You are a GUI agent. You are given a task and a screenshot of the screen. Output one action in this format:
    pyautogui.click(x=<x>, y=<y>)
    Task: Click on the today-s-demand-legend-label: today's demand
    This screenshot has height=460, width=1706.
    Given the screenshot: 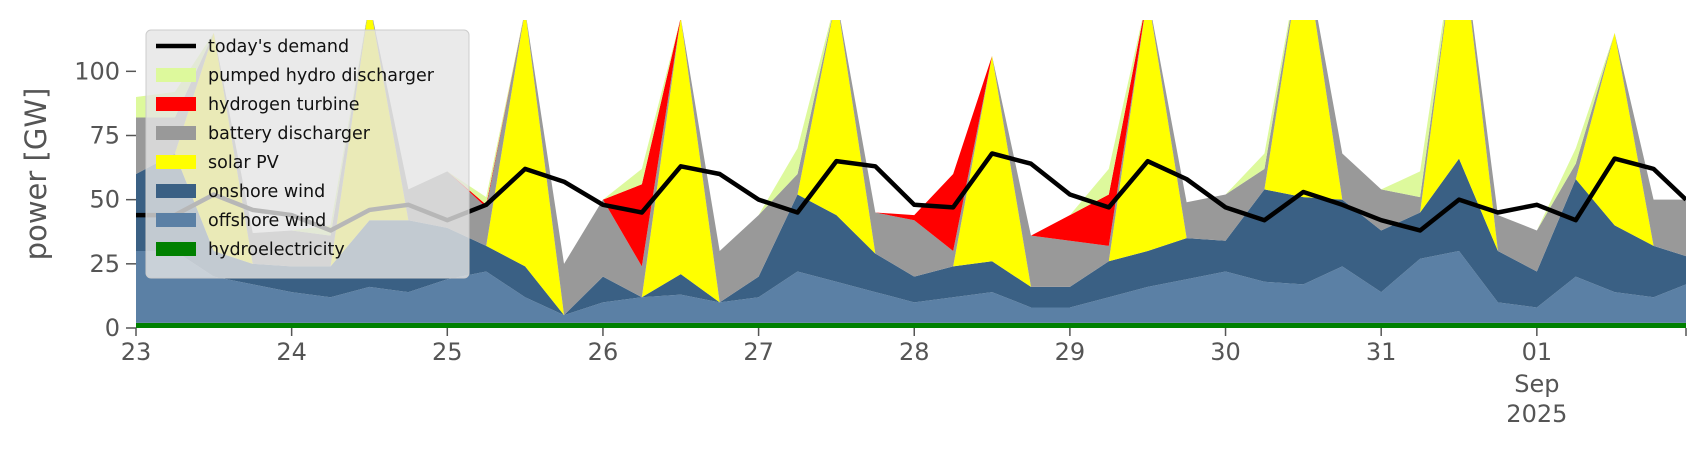 What is the action you would take?
    pyautogui.click(x=278, y=47)
    